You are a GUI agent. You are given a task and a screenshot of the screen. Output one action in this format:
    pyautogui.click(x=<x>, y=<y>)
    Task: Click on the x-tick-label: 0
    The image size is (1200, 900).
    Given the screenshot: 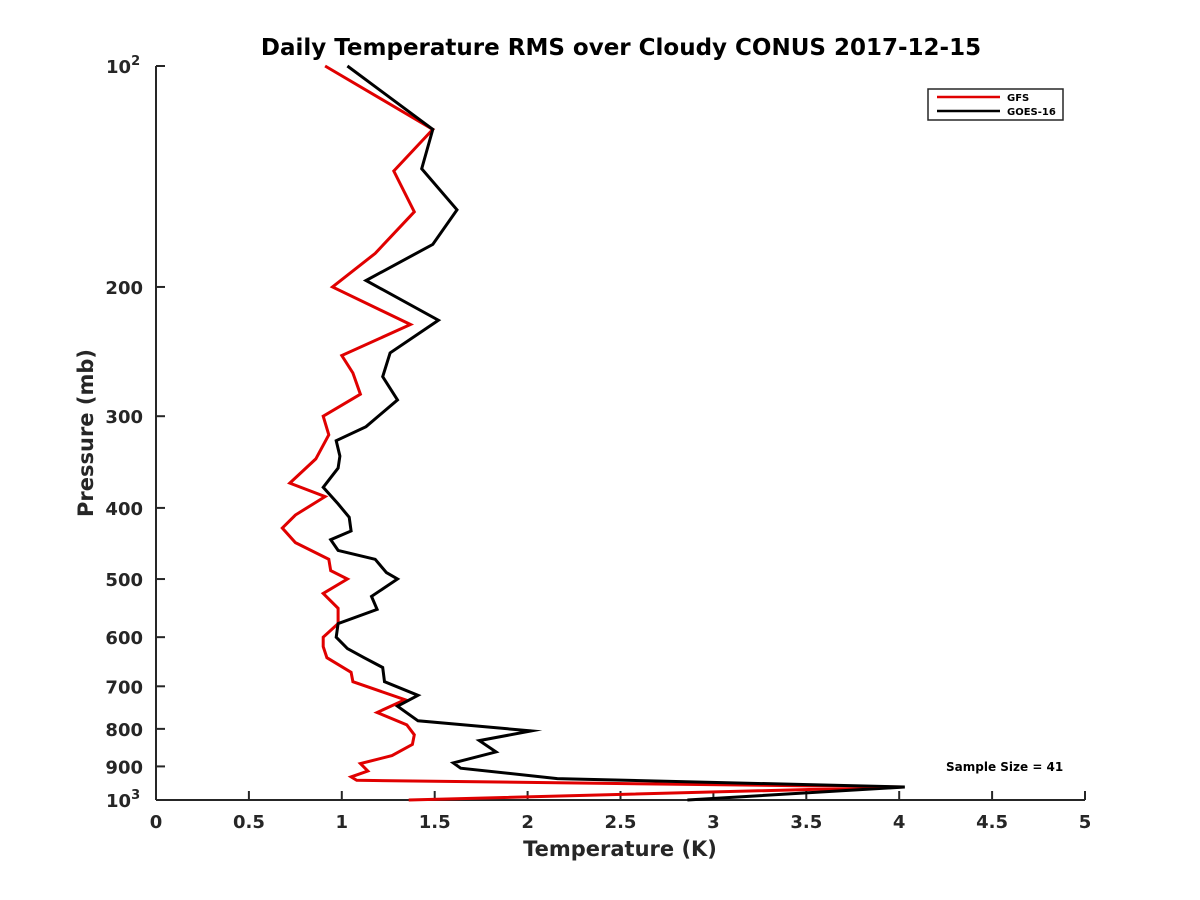 What is the action you would take?
    pyautogui.click(x=156, y=822)
    